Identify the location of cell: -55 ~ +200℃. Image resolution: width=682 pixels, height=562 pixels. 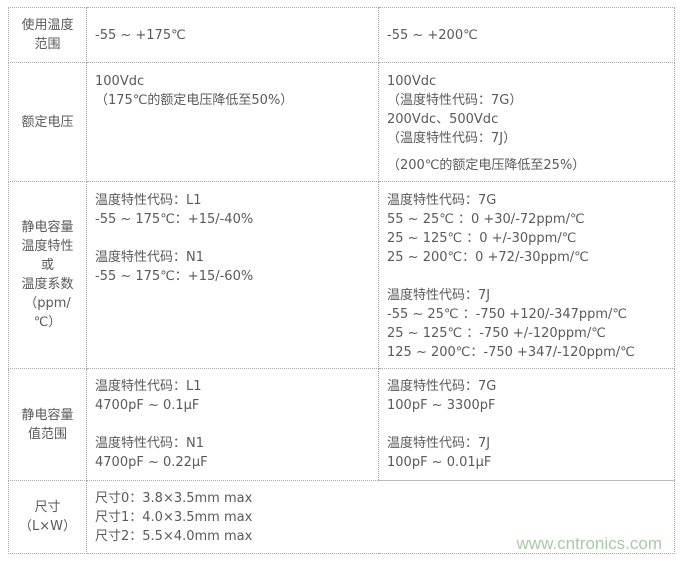
(526, 35).